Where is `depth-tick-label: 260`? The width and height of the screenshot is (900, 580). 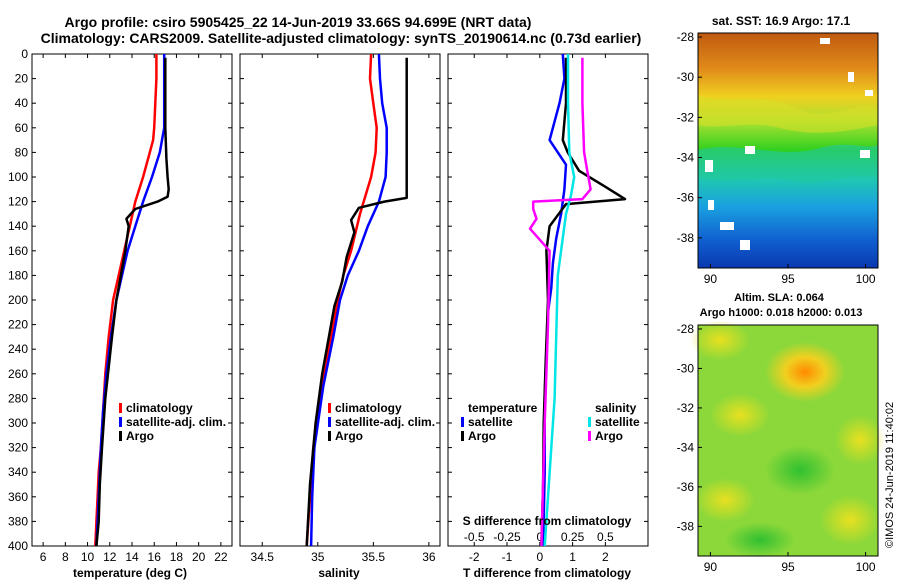
depth-tick-label: 260 is located at coordinates (18, 374).